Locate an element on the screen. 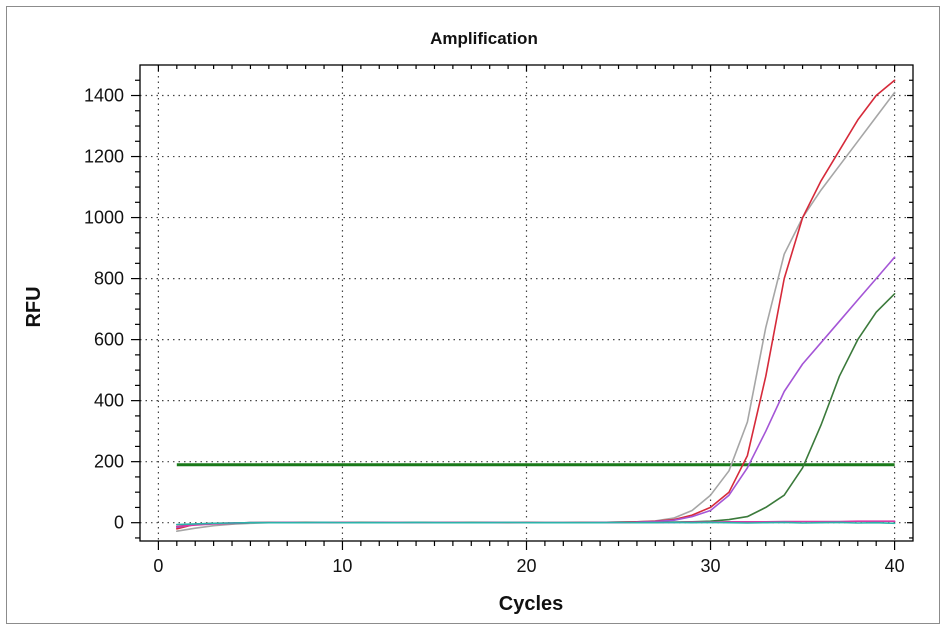 The width and height of the screenshot is (946, 628). y-tick-label-800: 800 is located at coordinates (109, 279).